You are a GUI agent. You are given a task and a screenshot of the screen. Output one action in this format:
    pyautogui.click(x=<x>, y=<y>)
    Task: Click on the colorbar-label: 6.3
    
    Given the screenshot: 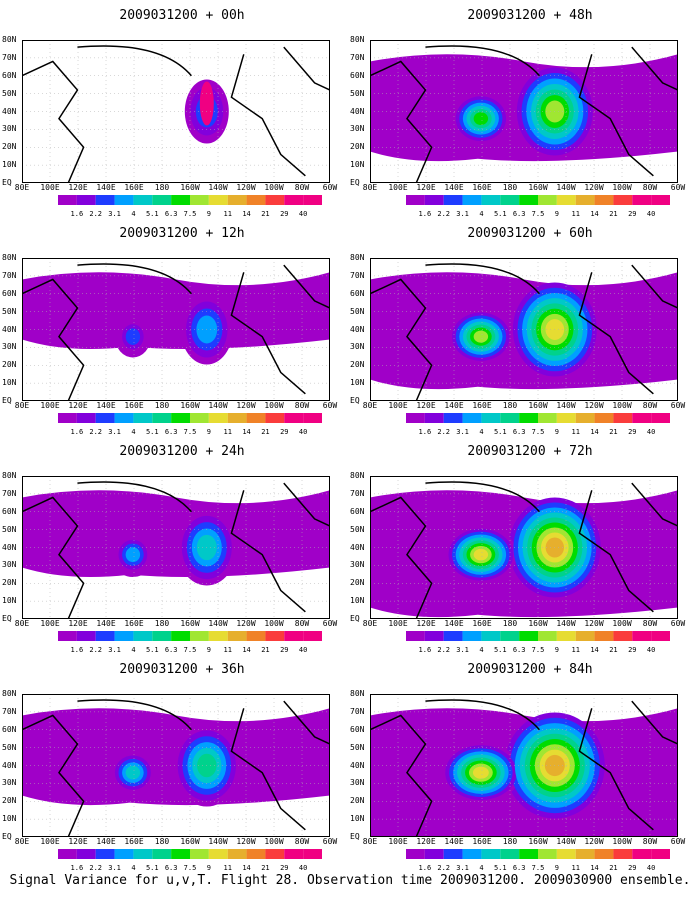 What is the action you would take?
    pyautogui.click(x=171, y=650)
    